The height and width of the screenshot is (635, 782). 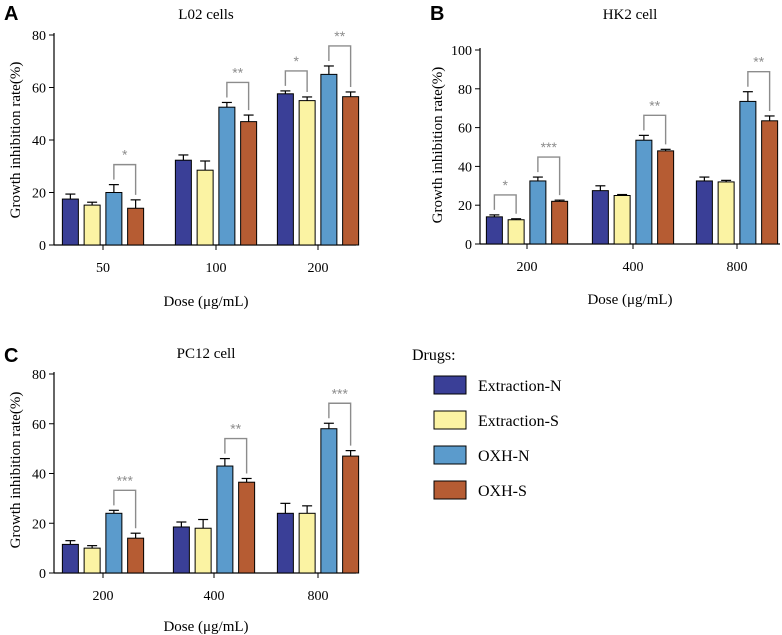 What do you see at coordinates (633, 267) in the screenshot?
I see `panel-b-xtick-label: 400` at bounding box center [633, 267].